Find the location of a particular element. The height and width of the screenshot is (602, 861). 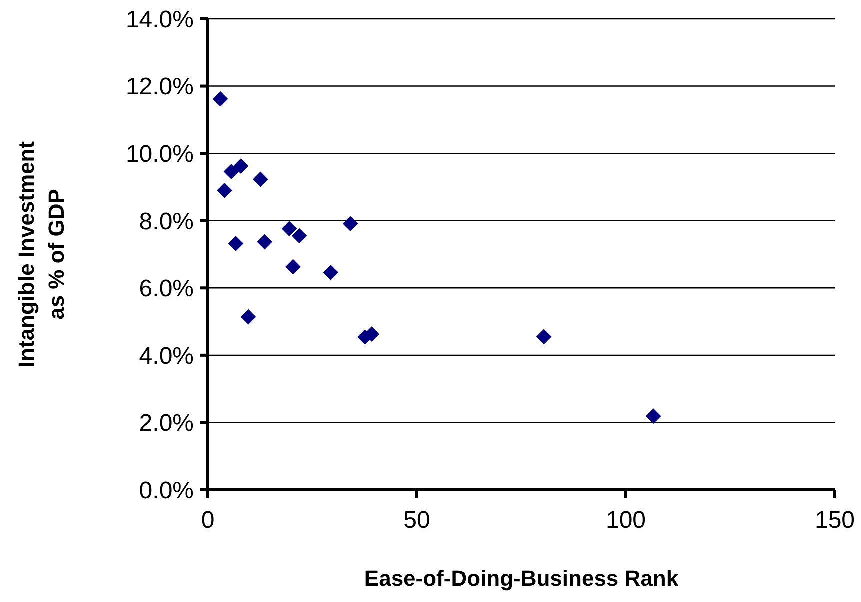

y-tick-label: 12.0% is located at coordinates (160, 87).